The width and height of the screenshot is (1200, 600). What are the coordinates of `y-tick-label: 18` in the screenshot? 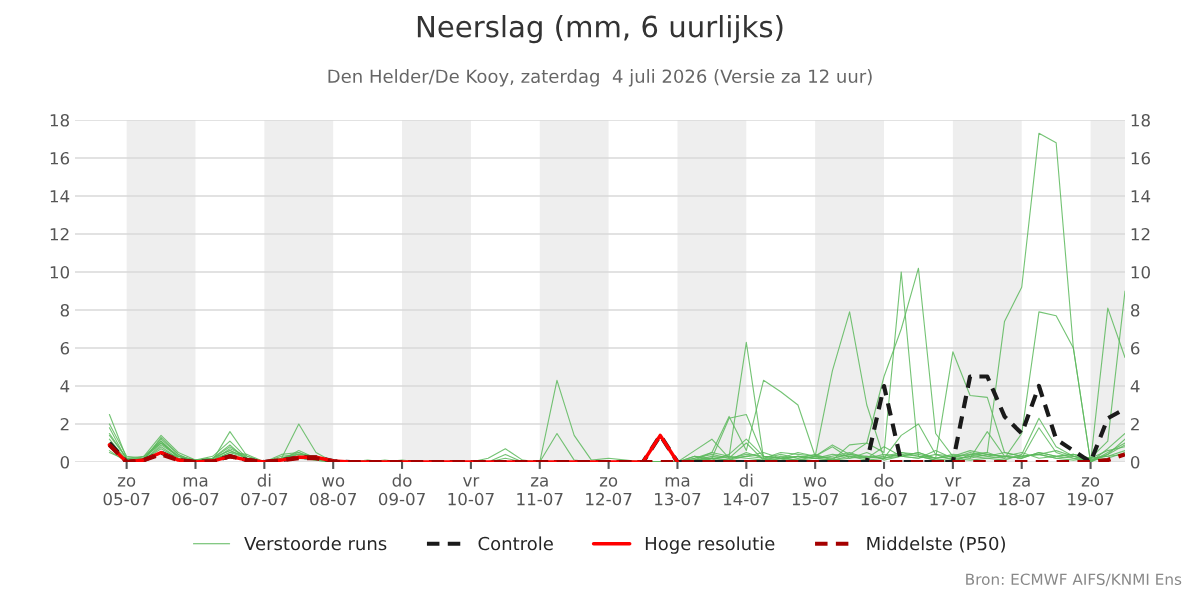 It's located at (59, 120).